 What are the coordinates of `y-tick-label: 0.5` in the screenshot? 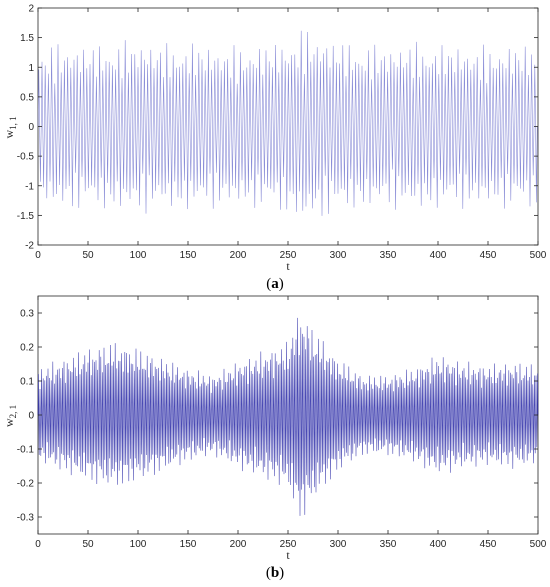 It's located at (27, 97).